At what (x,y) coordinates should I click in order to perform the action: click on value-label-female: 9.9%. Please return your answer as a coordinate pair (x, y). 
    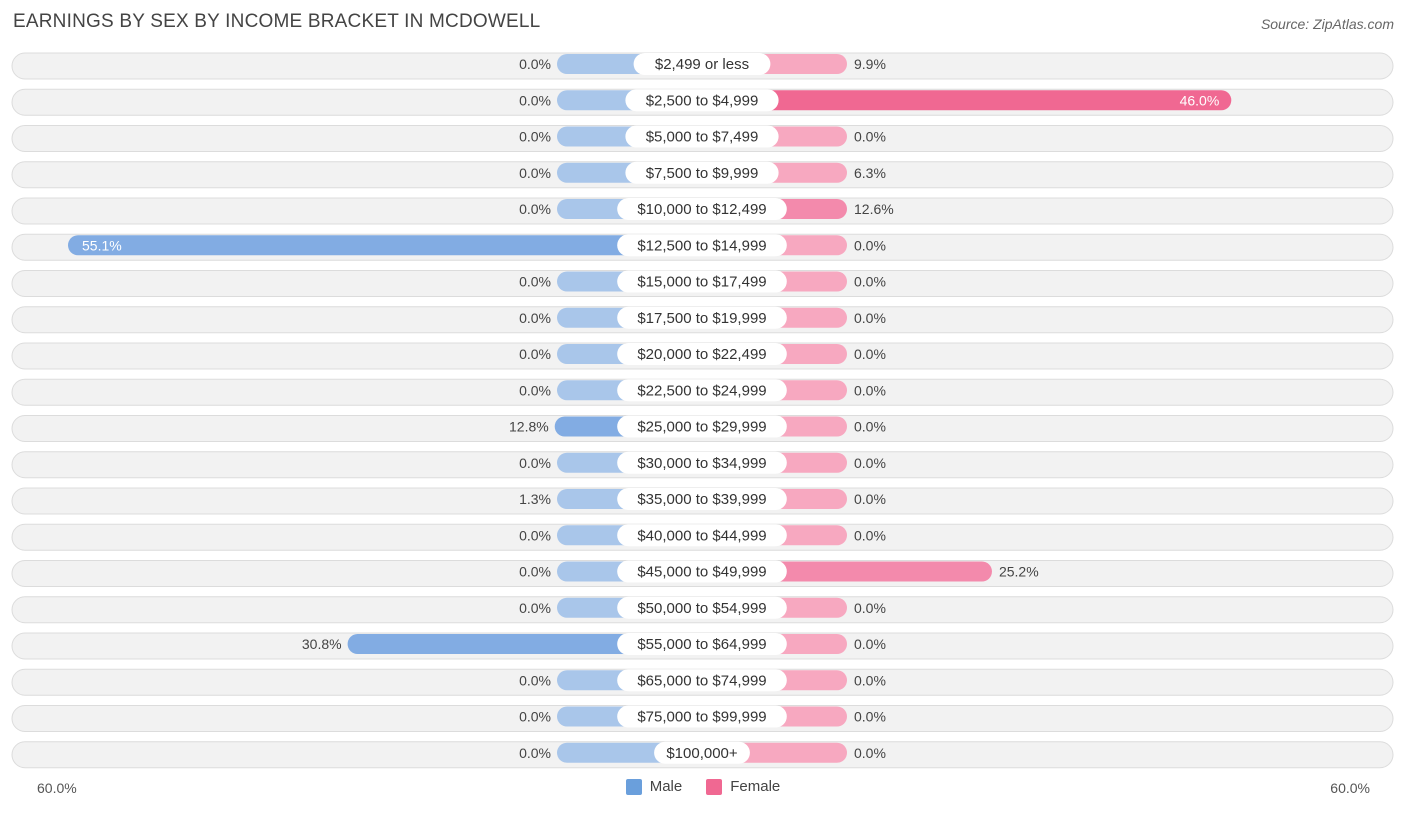
    Looking at the image, I should click on (870, 64).